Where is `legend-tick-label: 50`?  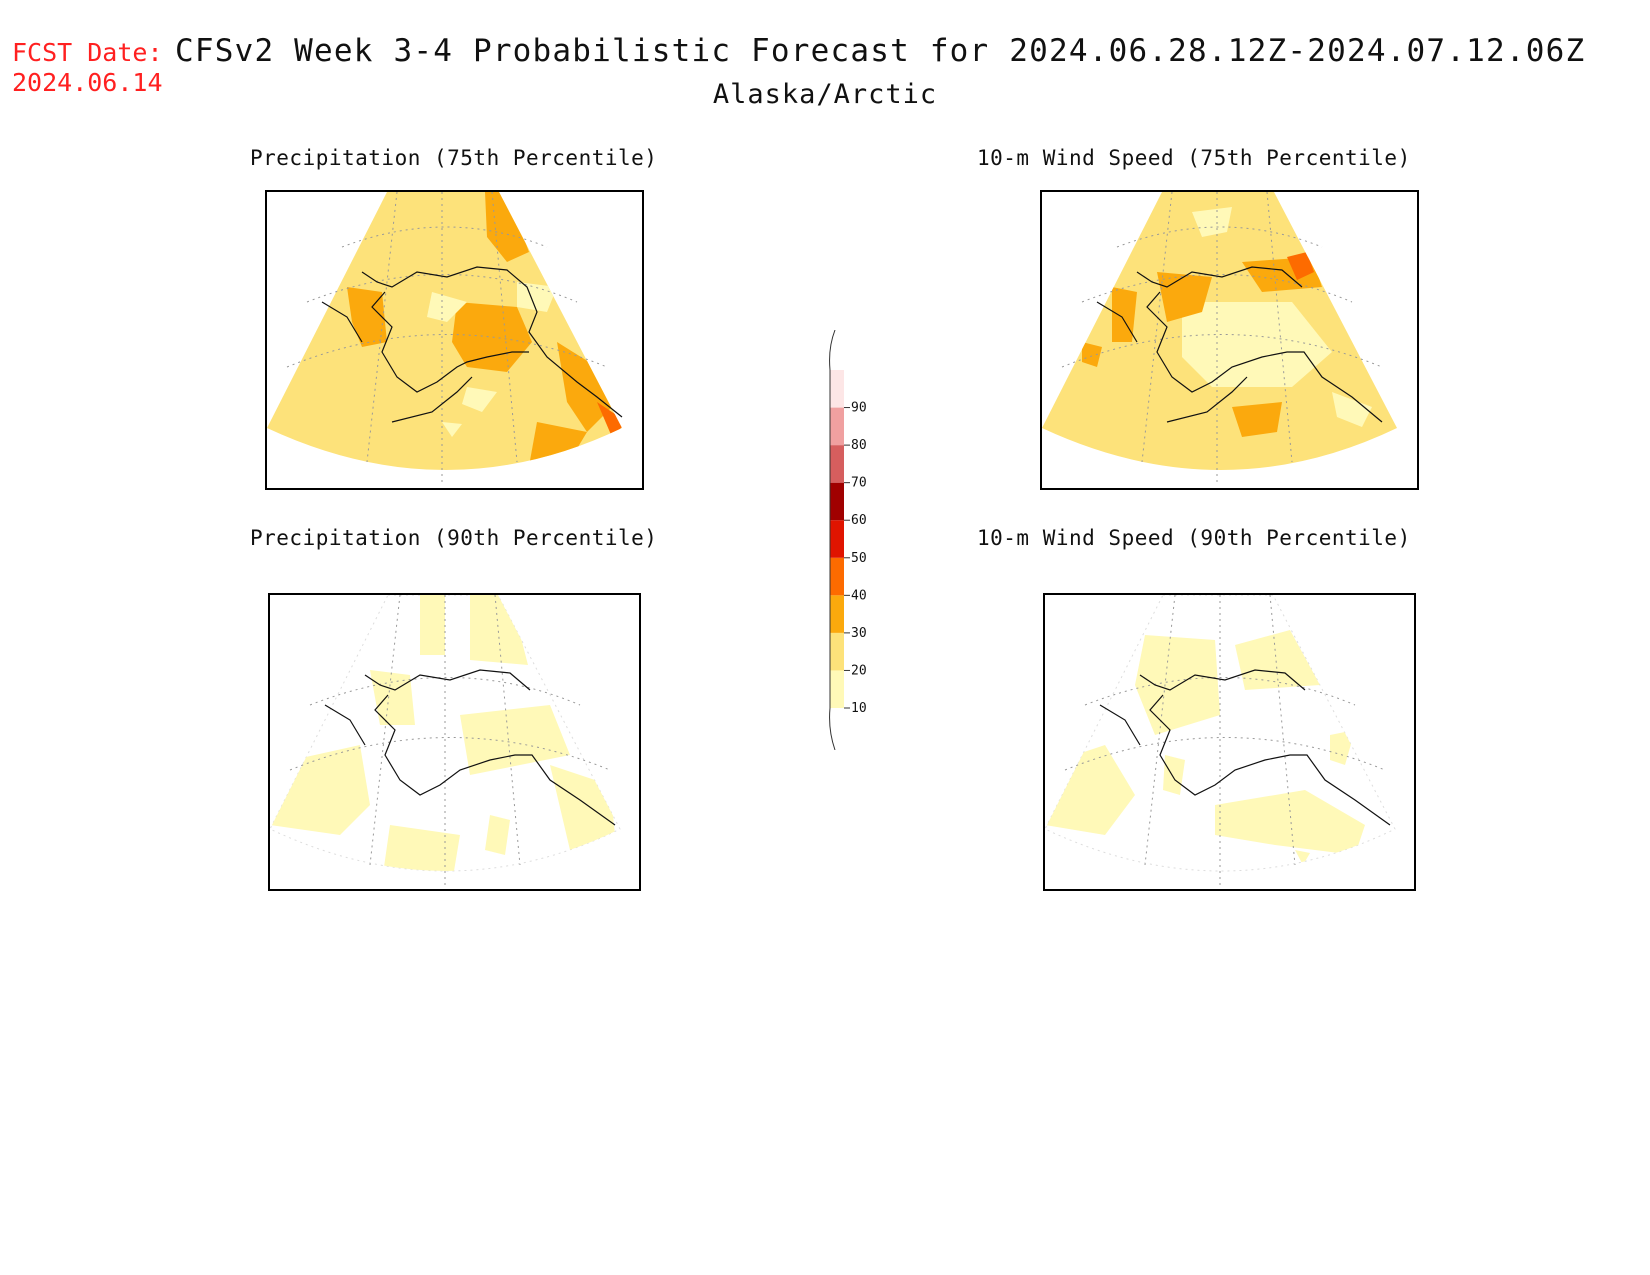 legend-tick-label: 50 is located at coordinates (859, 558).